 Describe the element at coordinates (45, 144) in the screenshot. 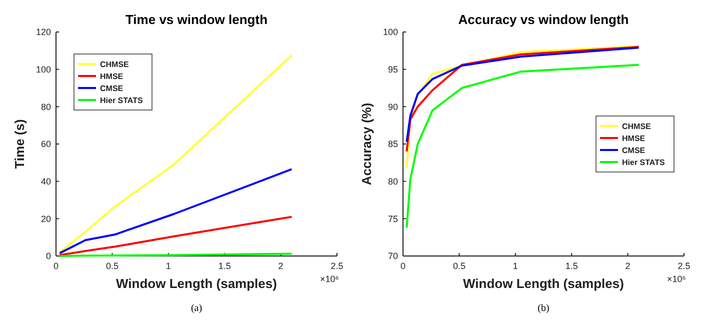

I see `y-tick-label: 60` at that location.